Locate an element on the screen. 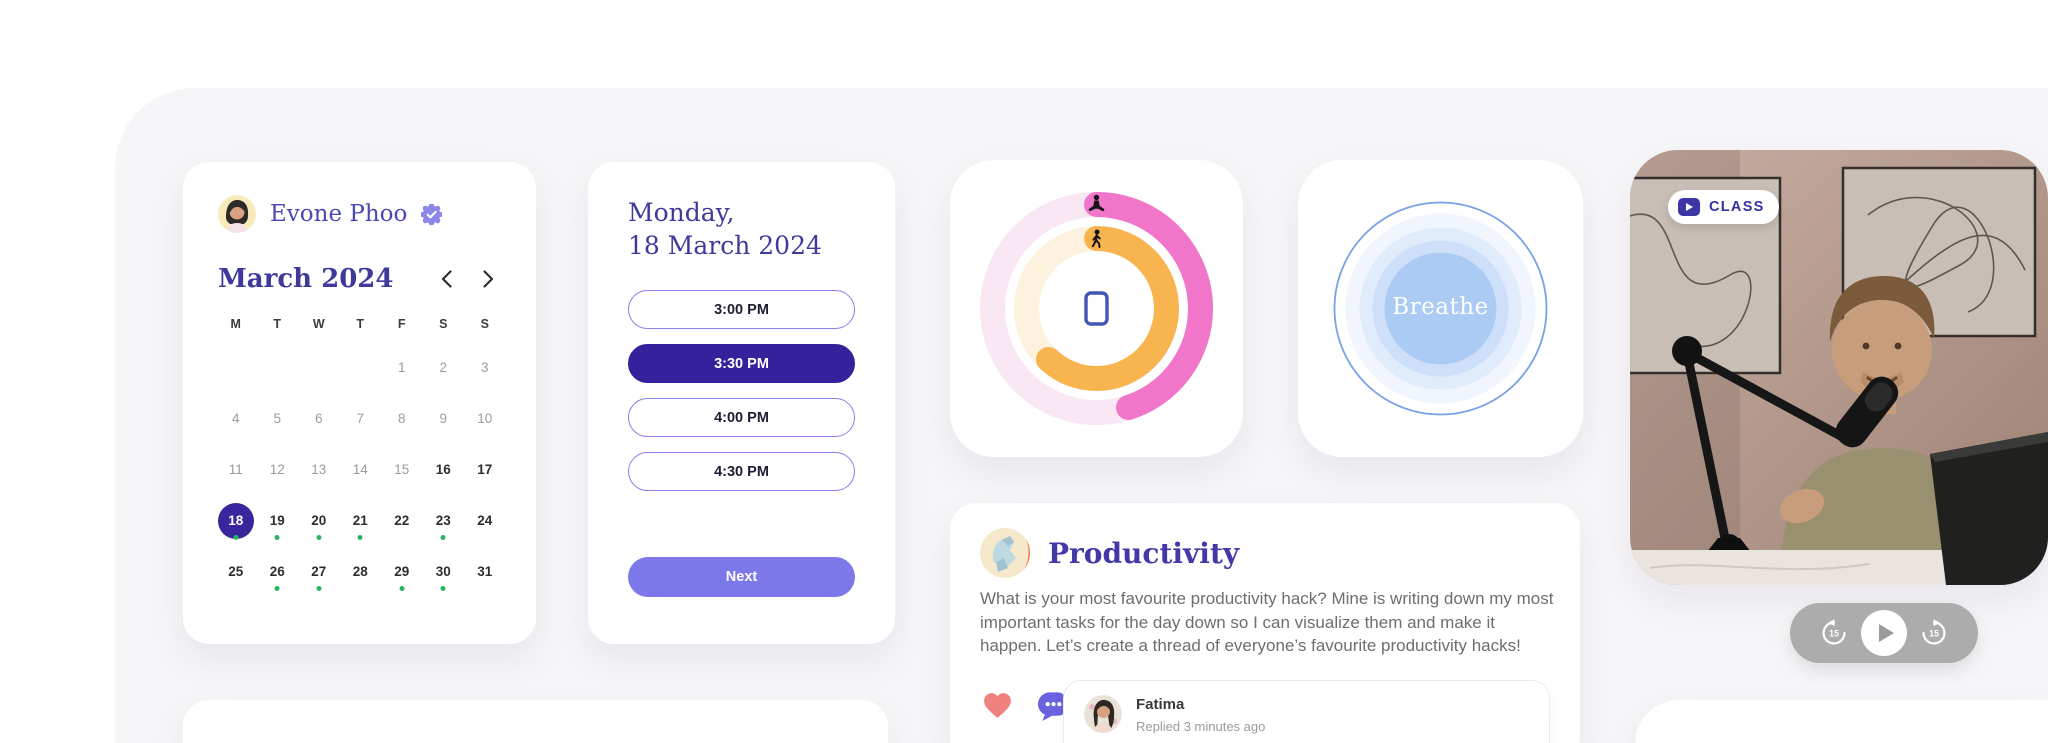  time-slot-list: 3:00 PM 3:30 PM 4:00 PM 4:30 PM is located at coordinates (741, 398).